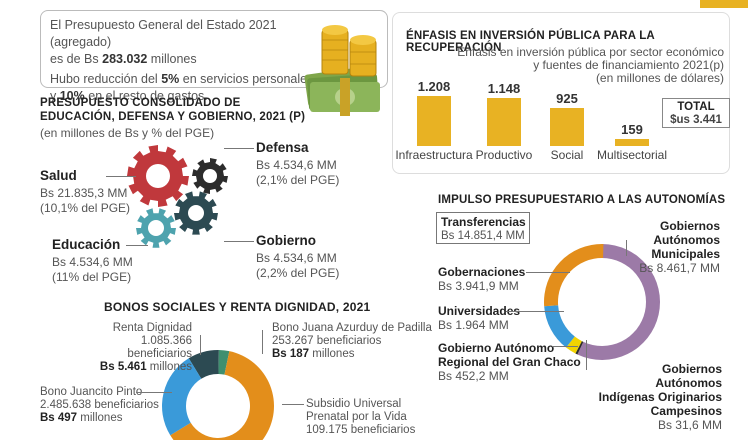 The image size is (748, 440). I want to click on connector-juancito, so click(154, 392).